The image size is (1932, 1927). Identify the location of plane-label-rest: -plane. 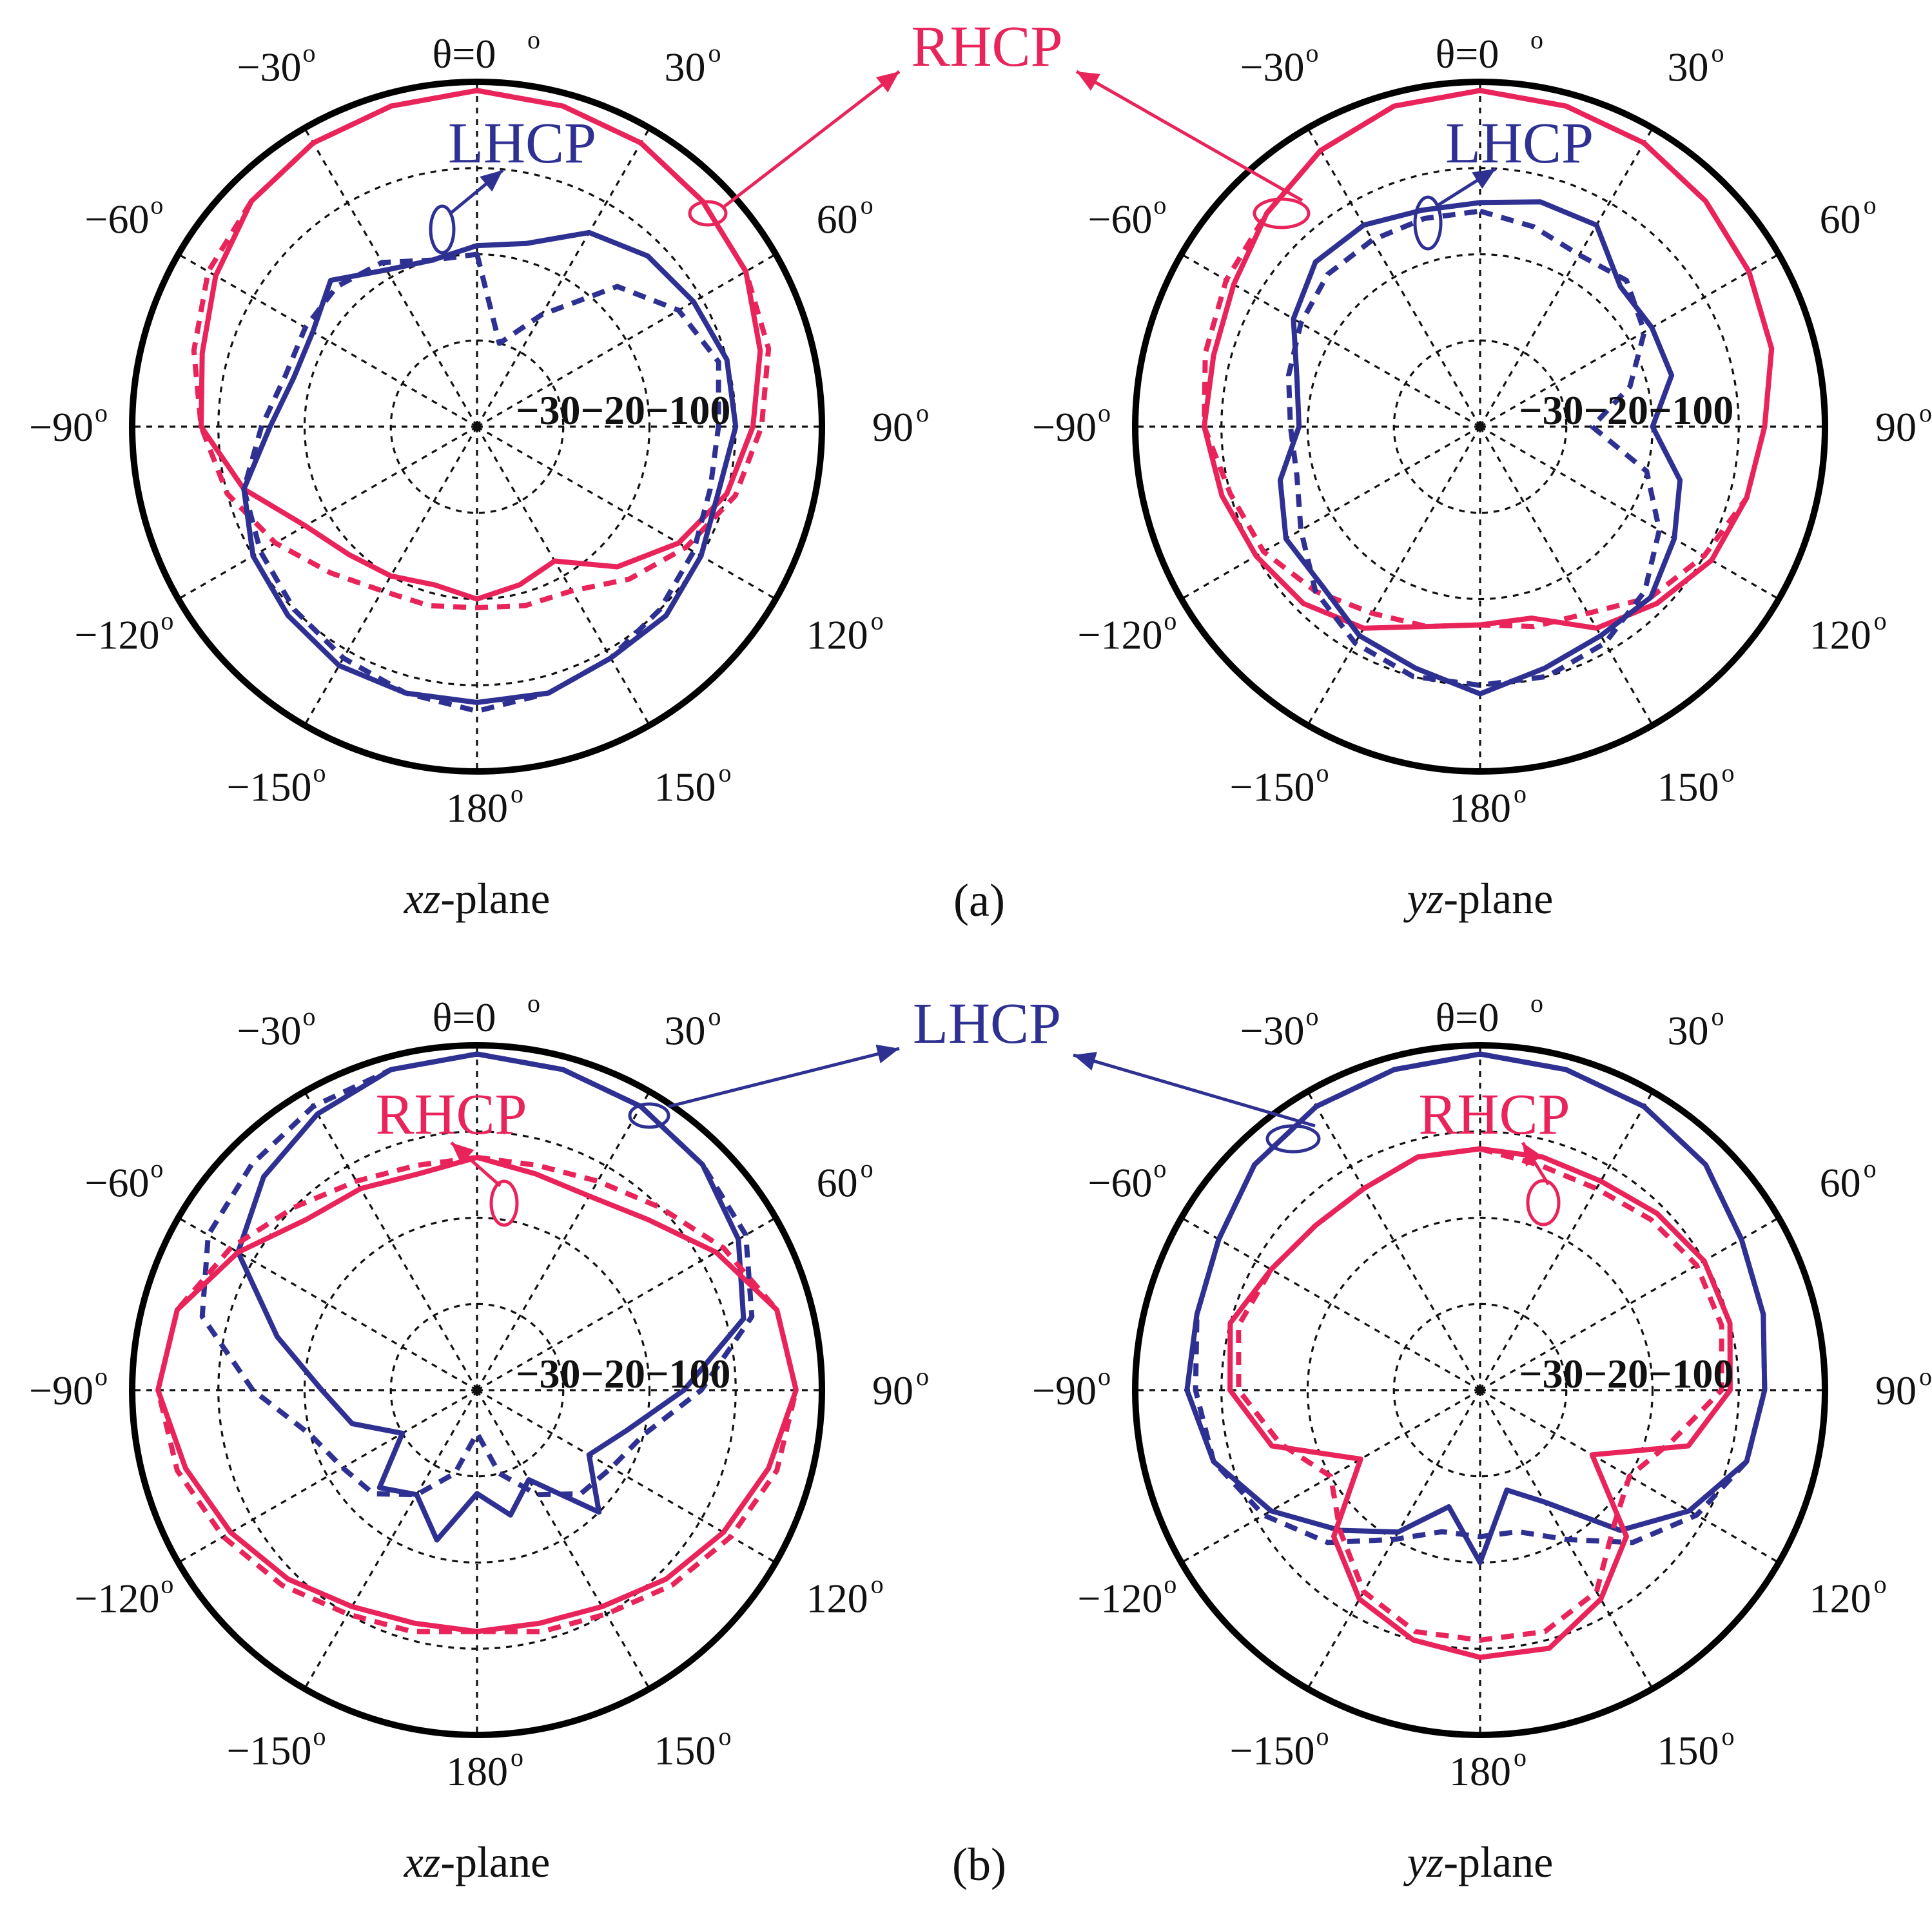
(1498, 899).